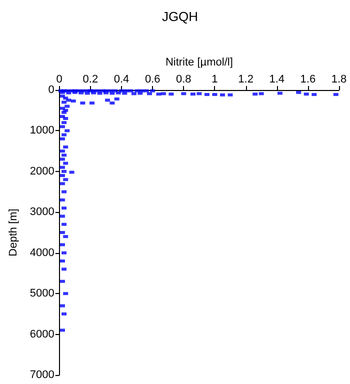  What do you see at coordinates (277, 80) in the screenshot?
I see `x-tick-label: 1.4` at bounding box center [277, 80].